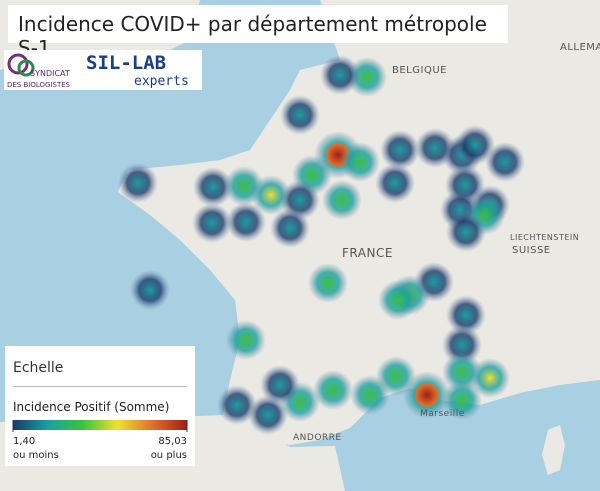  What do you see at coordinates (50, 73) in the screenshot?
I see `logo-text: SYNDICAT` at bounding box center [50, 73].